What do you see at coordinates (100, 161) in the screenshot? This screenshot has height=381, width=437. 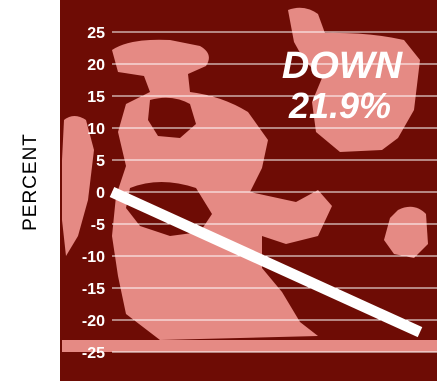 I see `y-tick-label: 5` at bounding box center [100, 161].